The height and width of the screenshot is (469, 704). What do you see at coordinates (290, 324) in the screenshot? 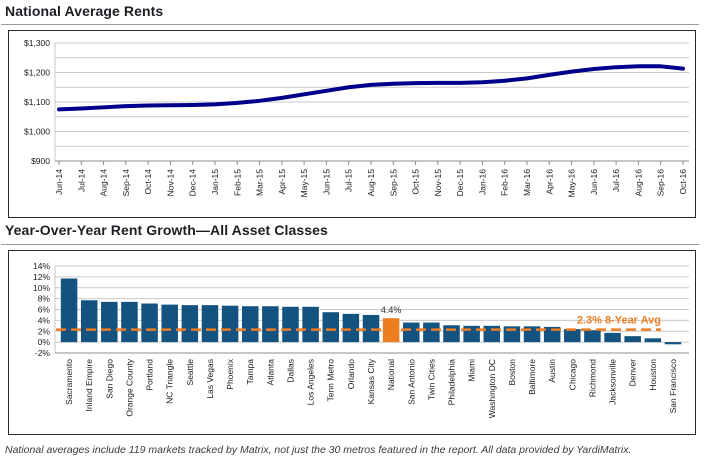
I see `bar-dallas` at bounding box center [290, 324].